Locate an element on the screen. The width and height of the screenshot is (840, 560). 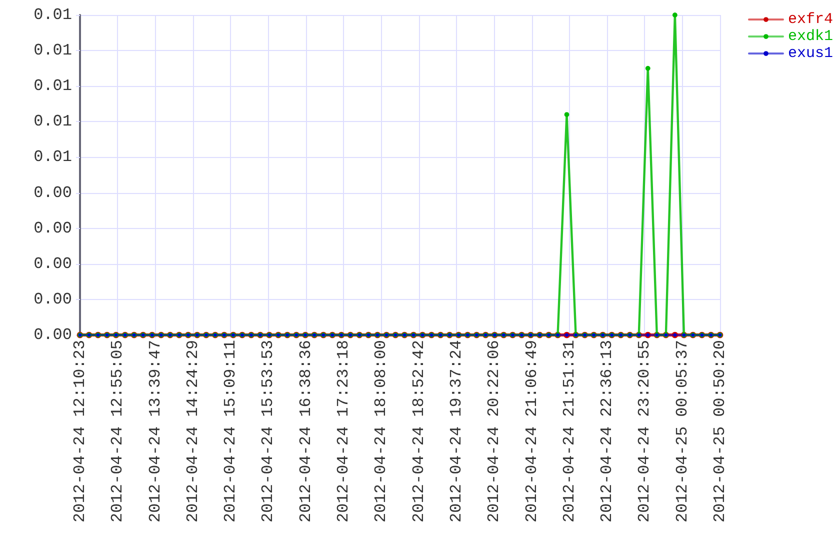
x-tick-label: 2012-04-24 17:23:18 is located at coordinates (343, 431).